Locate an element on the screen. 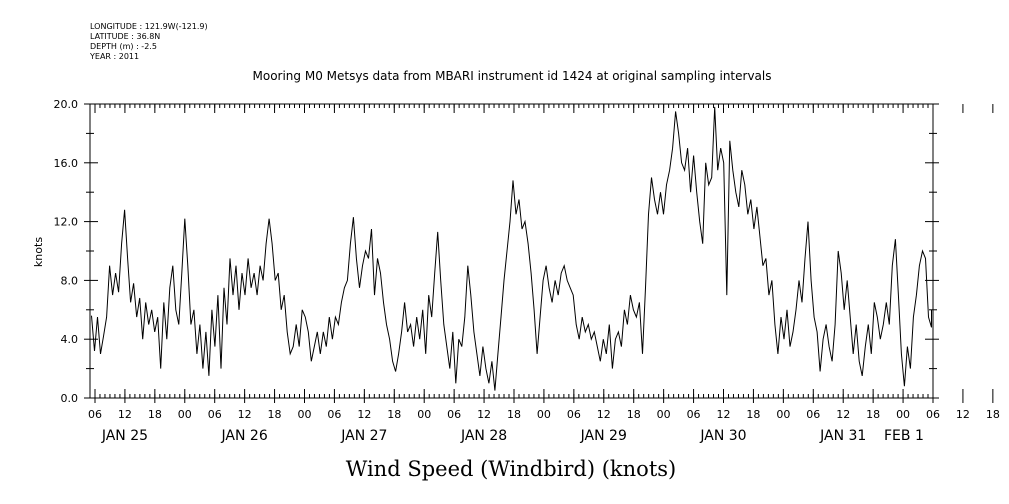 The image size is (1009, 504). y-tick-label: 16.0 is located at coordinates (66, 163).